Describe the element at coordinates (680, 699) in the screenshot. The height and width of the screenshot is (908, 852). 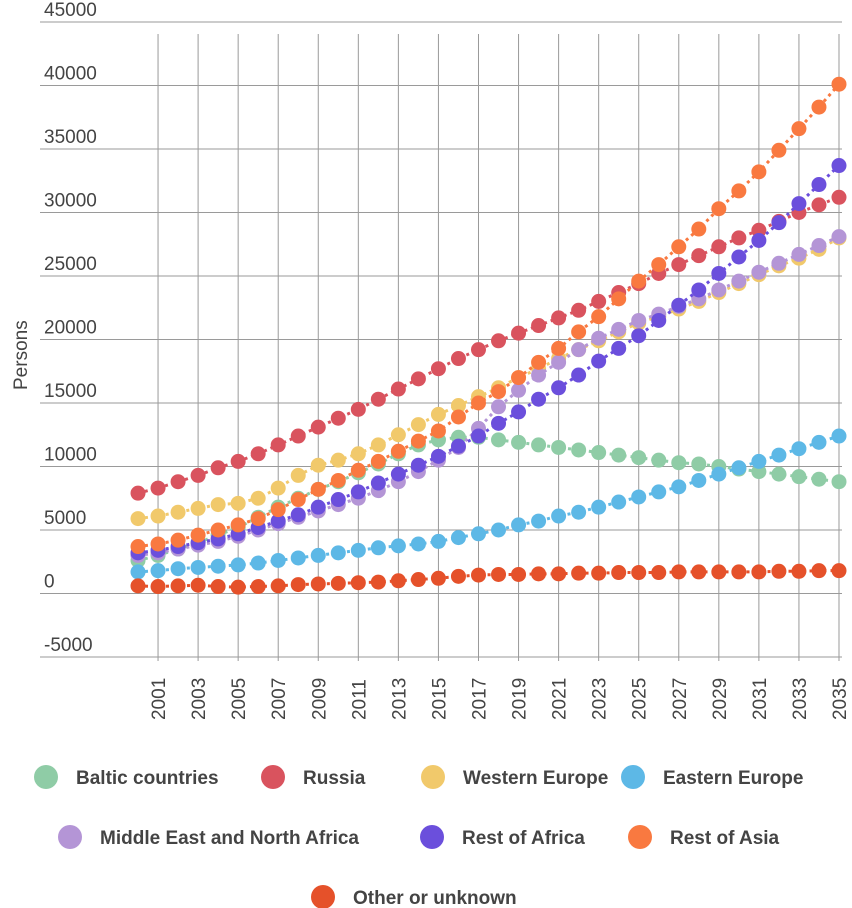
I see `x-tick-label: 2027` at that location.